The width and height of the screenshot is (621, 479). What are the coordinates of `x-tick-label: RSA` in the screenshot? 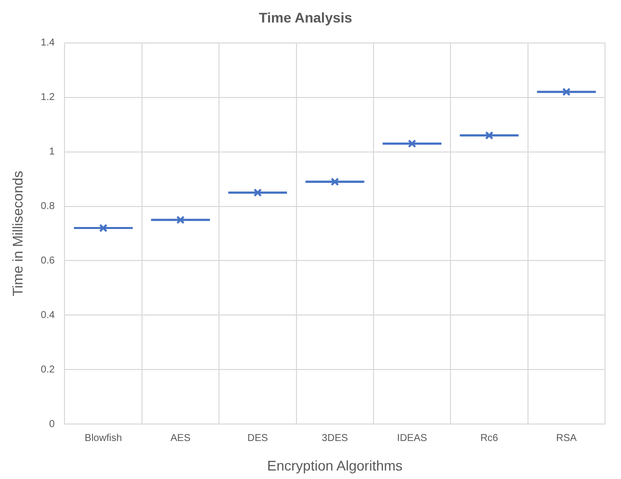 It's located at (567, 438).